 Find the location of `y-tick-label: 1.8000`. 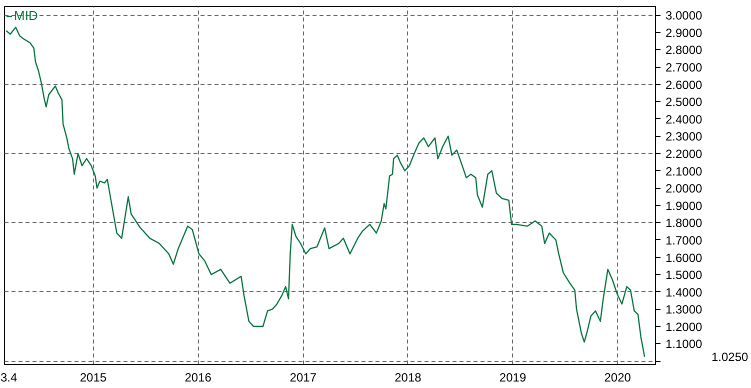

y-tick-label: 1.8000 is located at coordinates (684, 223).